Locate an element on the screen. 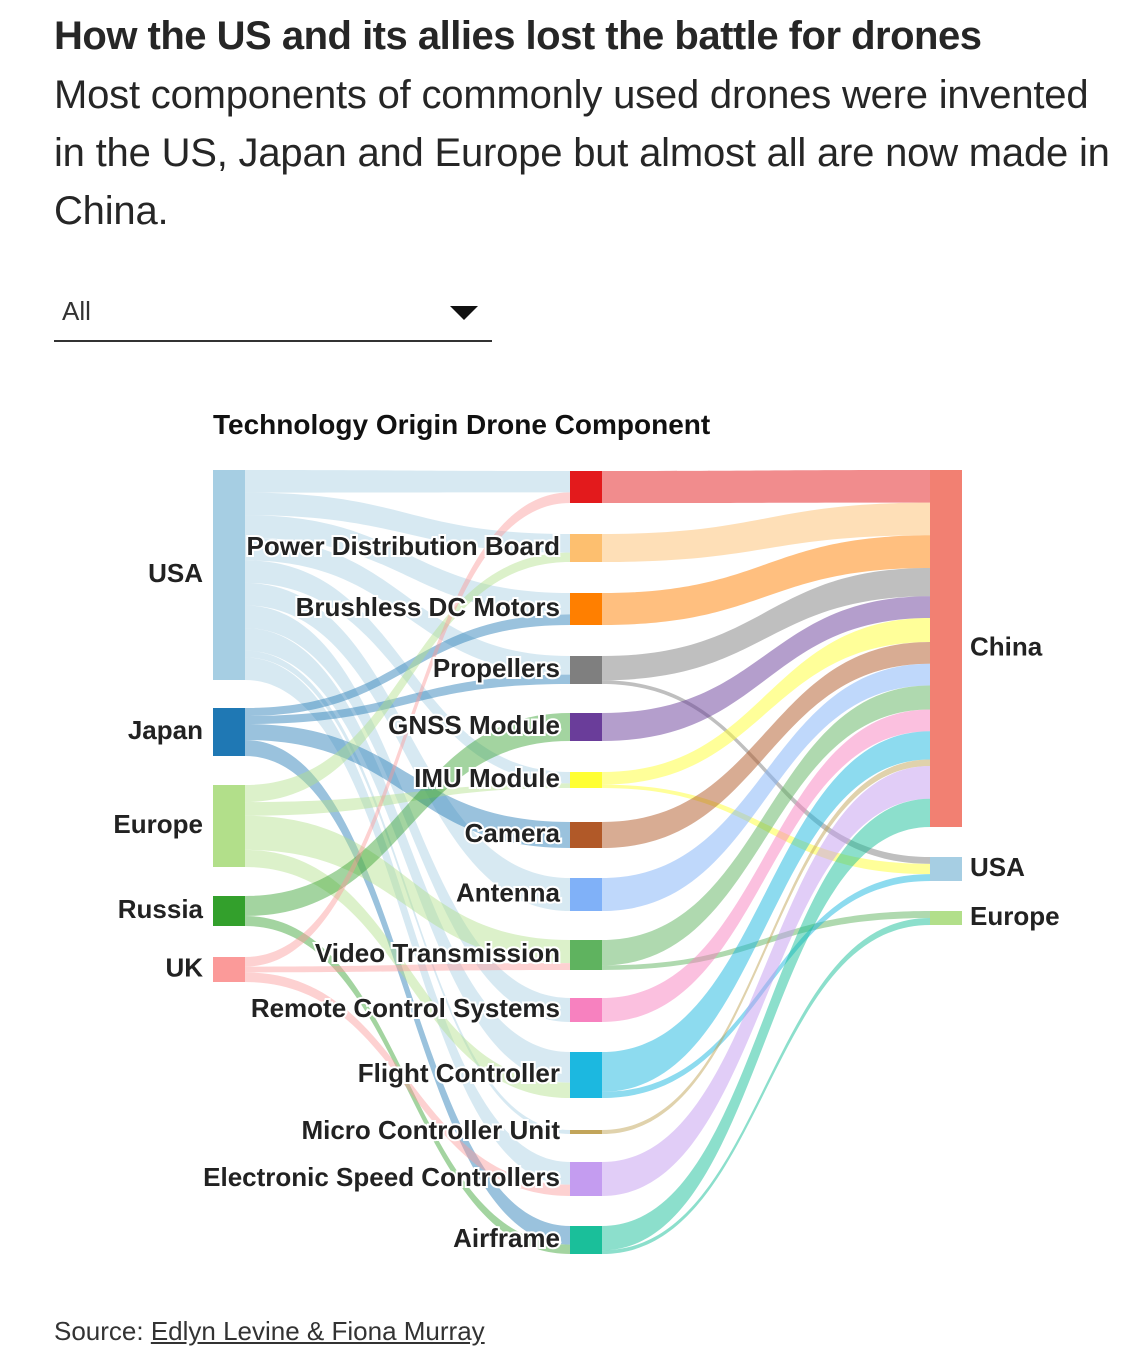 Image resolution: width=1130 pixels, height=1360 pixels. link-antenna-to-china is located at coordinates (766, 787).